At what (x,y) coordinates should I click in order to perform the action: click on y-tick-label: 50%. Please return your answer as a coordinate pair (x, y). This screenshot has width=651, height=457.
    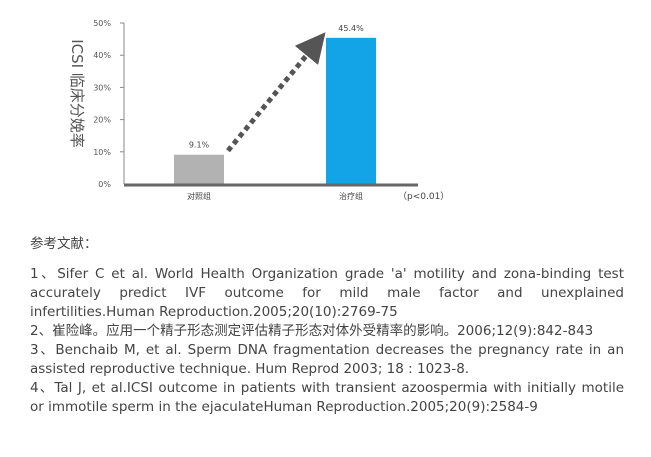
    Looking at the image, I should click on (102, 23).